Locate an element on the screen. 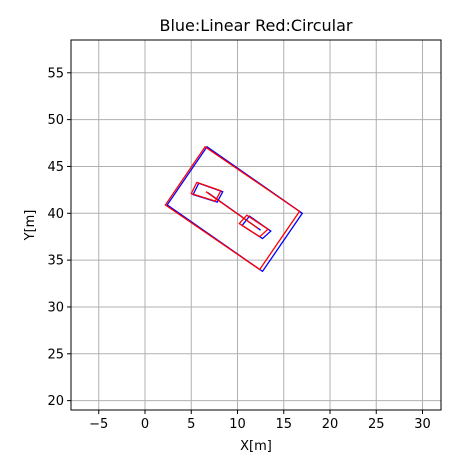 This screenshot has height=457, width=473. chart-title: Blue:Linear Red:Circular is located at coordinates (255, 25).